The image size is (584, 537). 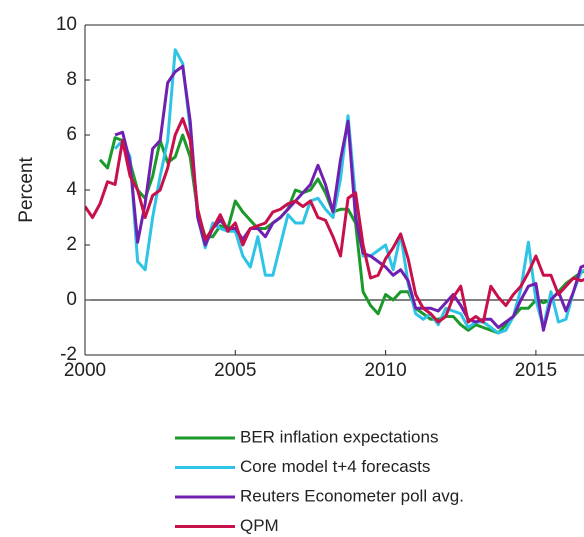 What do you see at coordinates (339, 436) in the screenshot?
I see `legend-label: BER inflation expectations` at bounding box center [339, 436].